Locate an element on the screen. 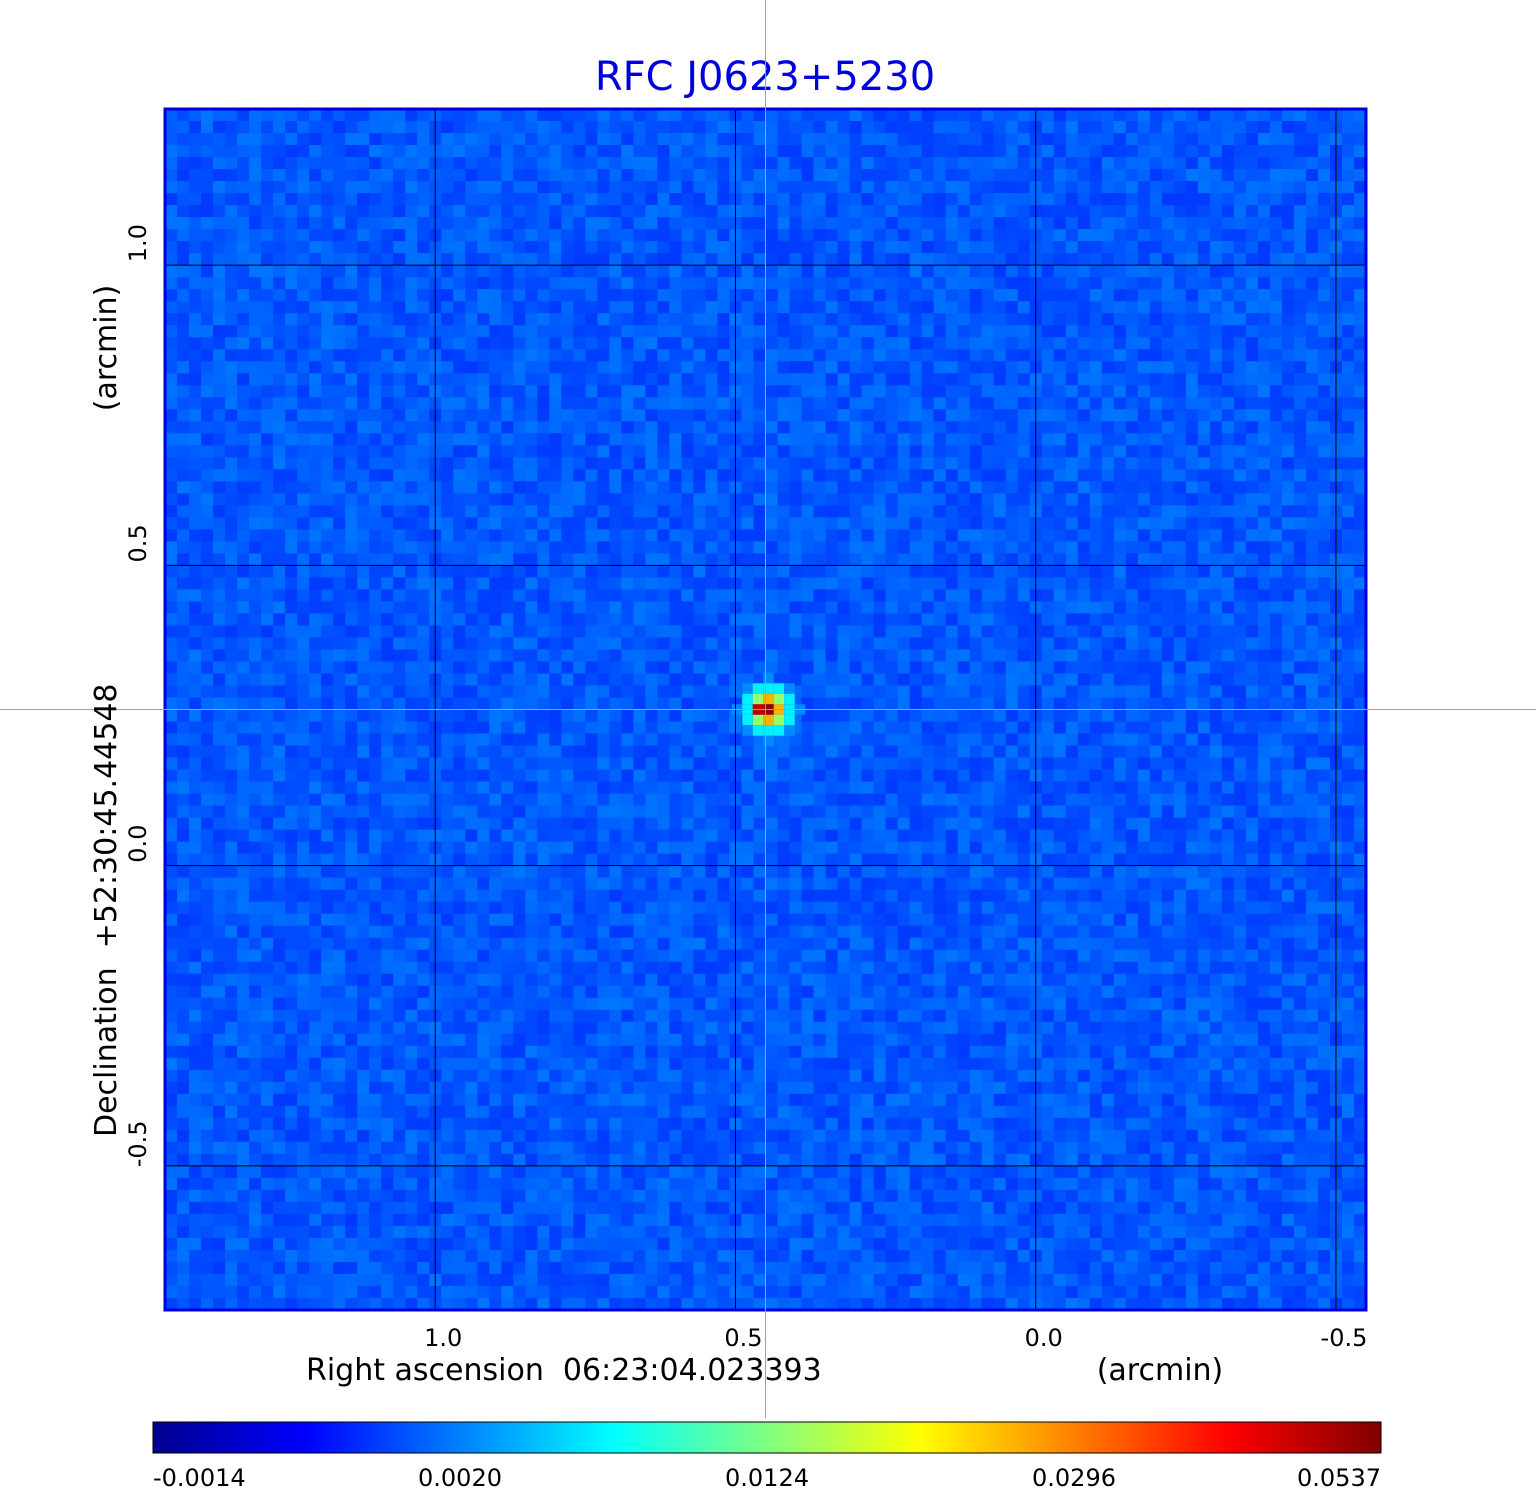 This screenshot has height=1511, width=1536. y-tick-label: -0.5 is located at coordinates (138, 1143).